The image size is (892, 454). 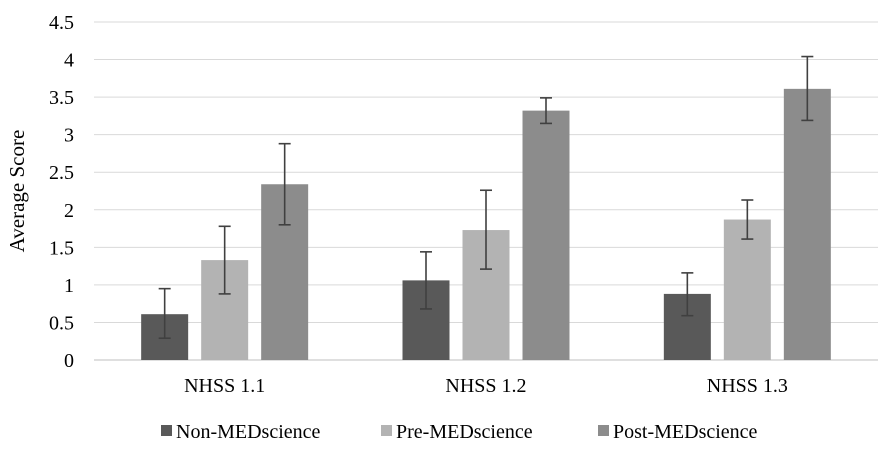 What do you see at coordinates (464, 432) in the screenshot?
I see `legend-label: Pre-MEDscience` at bounding box center [464, 432].